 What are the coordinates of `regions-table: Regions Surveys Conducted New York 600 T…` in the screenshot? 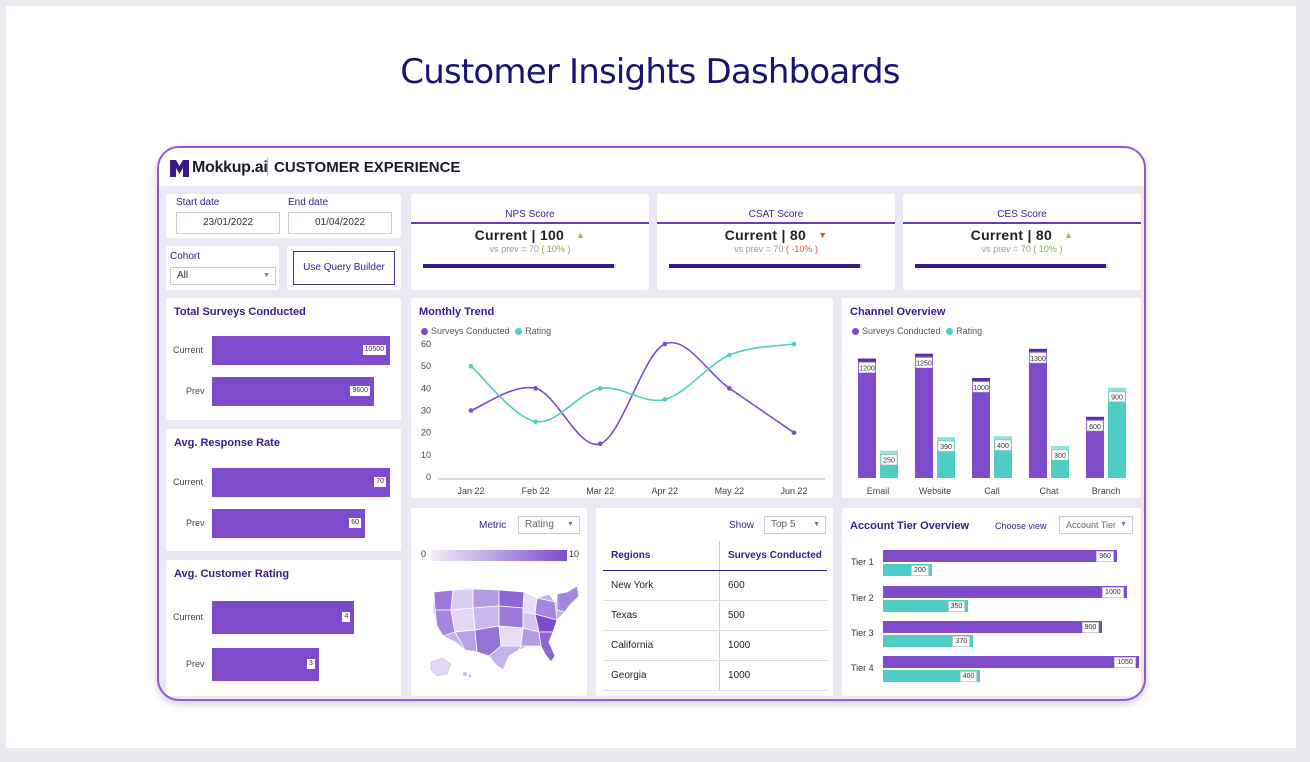 It's located at (715, 616).